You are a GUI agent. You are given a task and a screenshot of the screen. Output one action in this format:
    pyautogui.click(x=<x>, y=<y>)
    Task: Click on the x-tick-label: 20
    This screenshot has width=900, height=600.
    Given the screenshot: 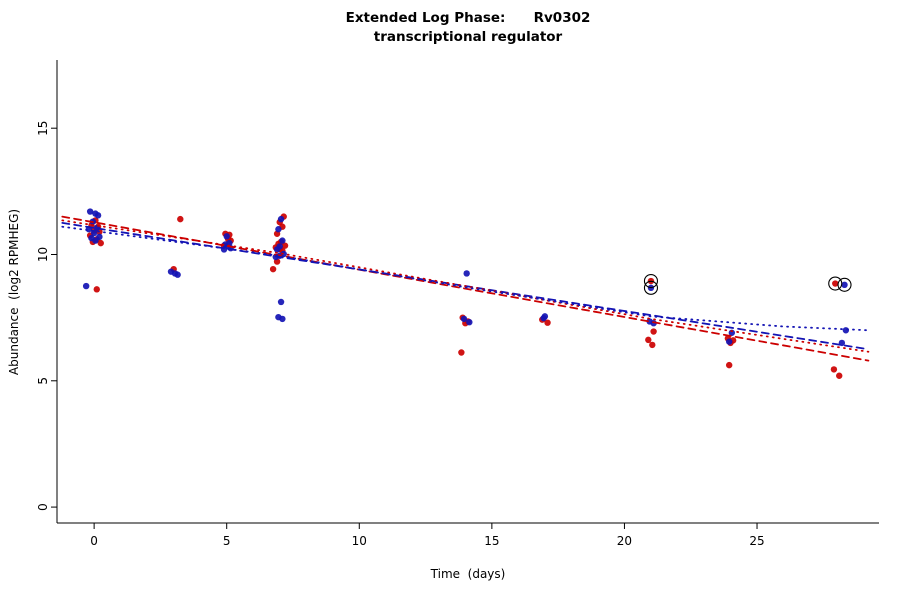 What is the action you would take?
    pyautogui.click(x=624, y=541)
    